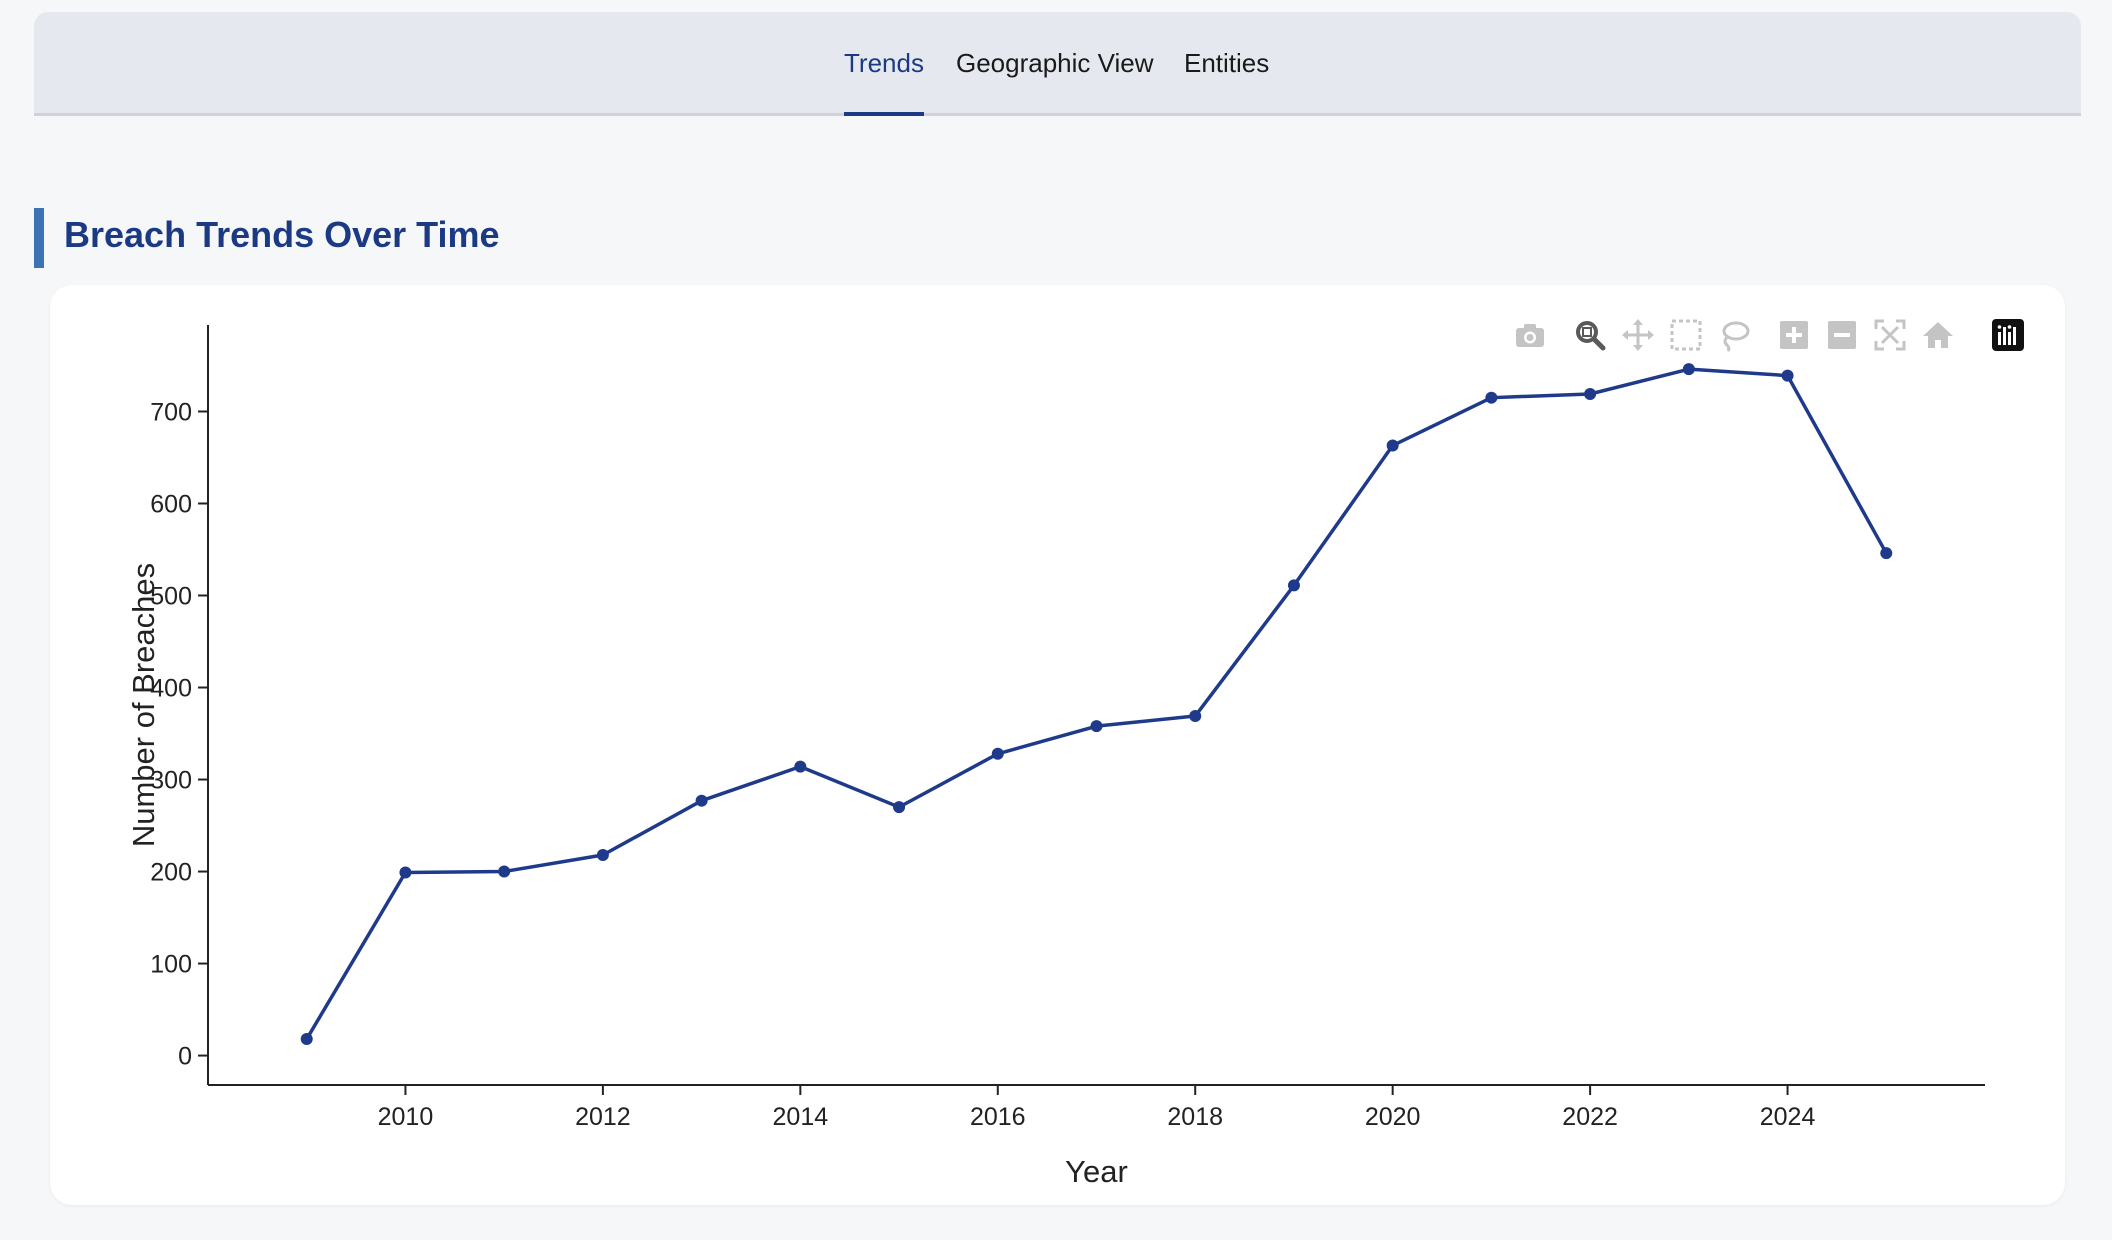  Describe the element at coordinates (1638, 335) in the screenshot. I see `pan-icon` at that location.